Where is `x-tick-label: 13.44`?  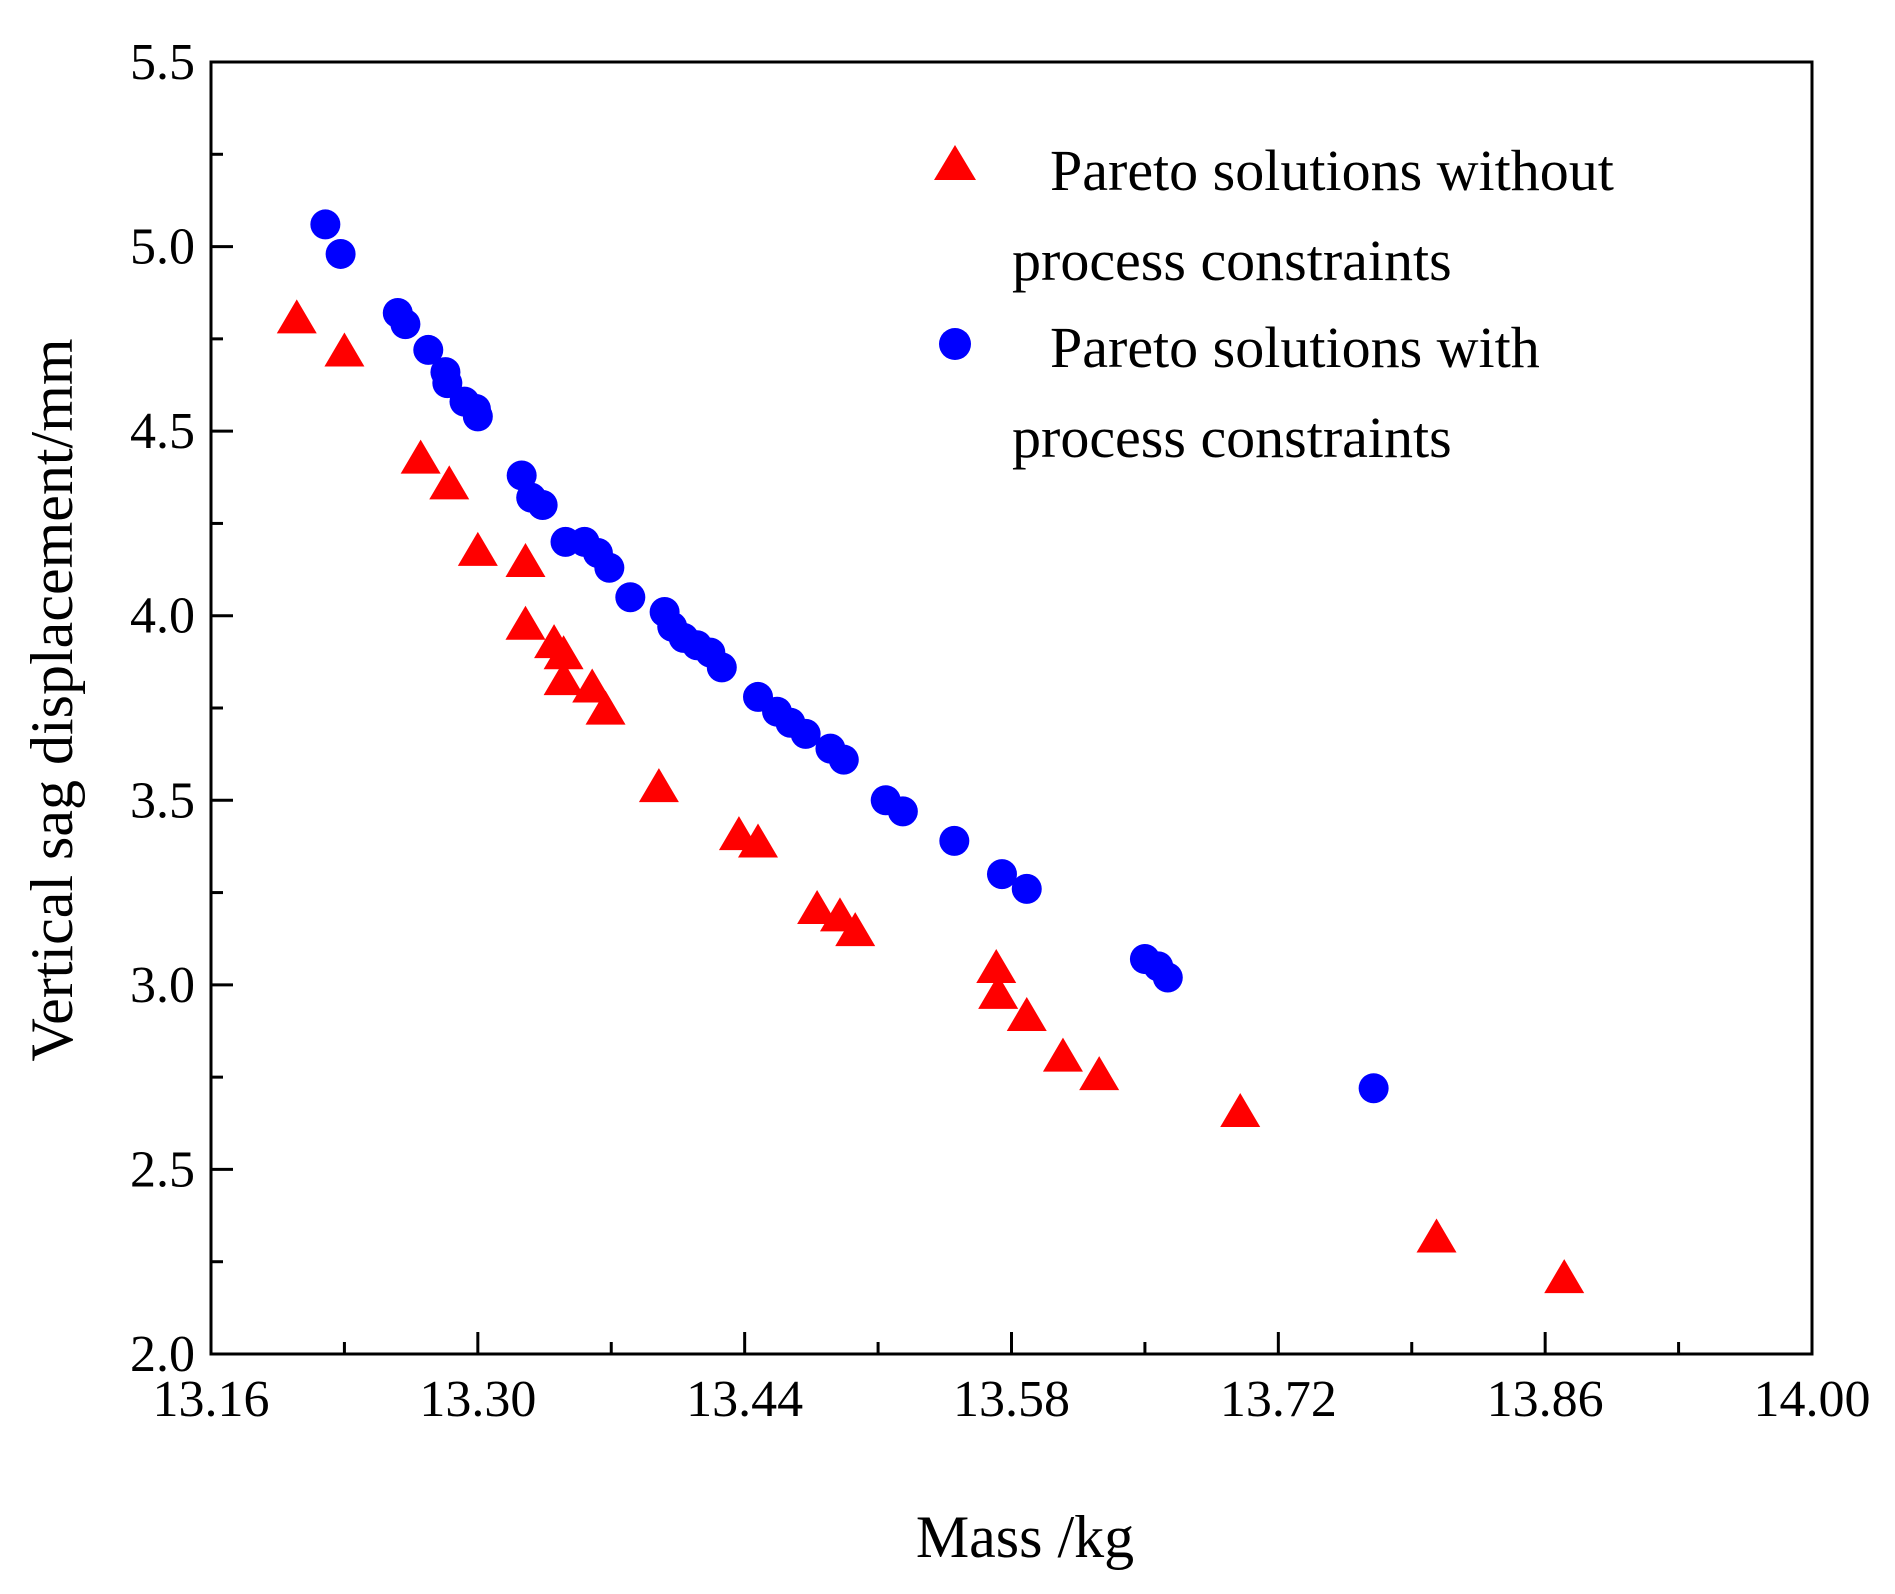 x-tick-label: 13.44 is located at coordinates (744, 1399).